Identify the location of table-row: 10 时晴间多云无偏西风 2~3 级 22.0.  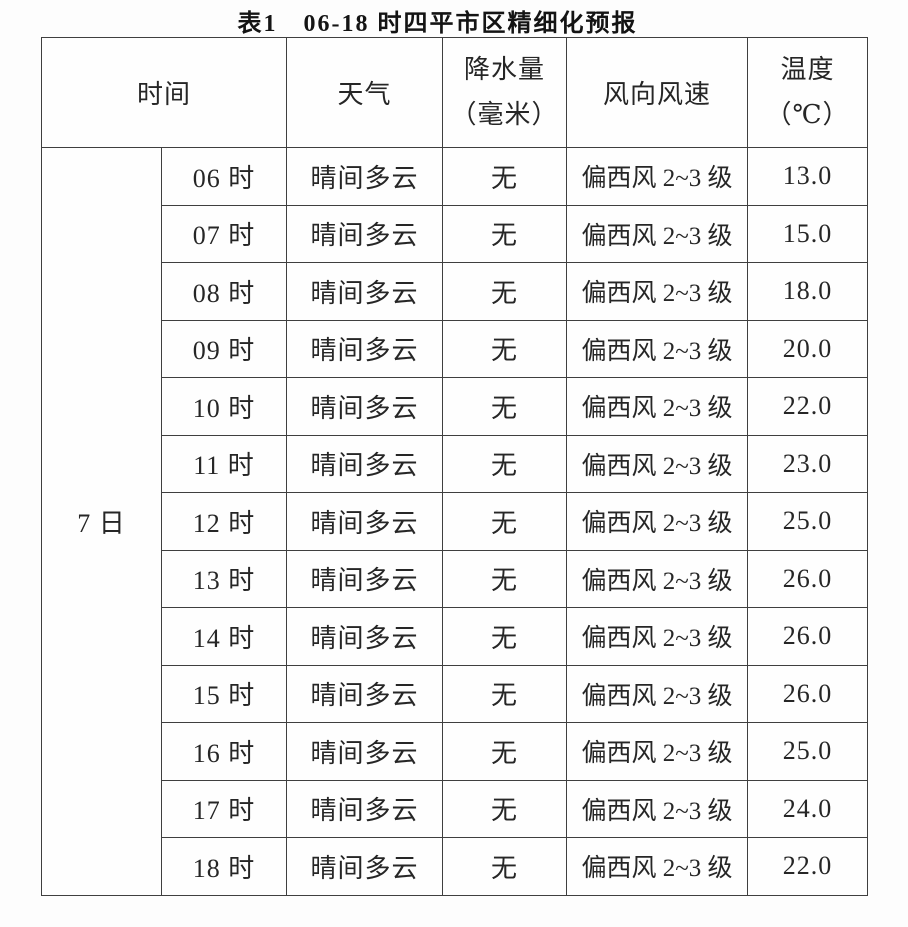
(455, 406).